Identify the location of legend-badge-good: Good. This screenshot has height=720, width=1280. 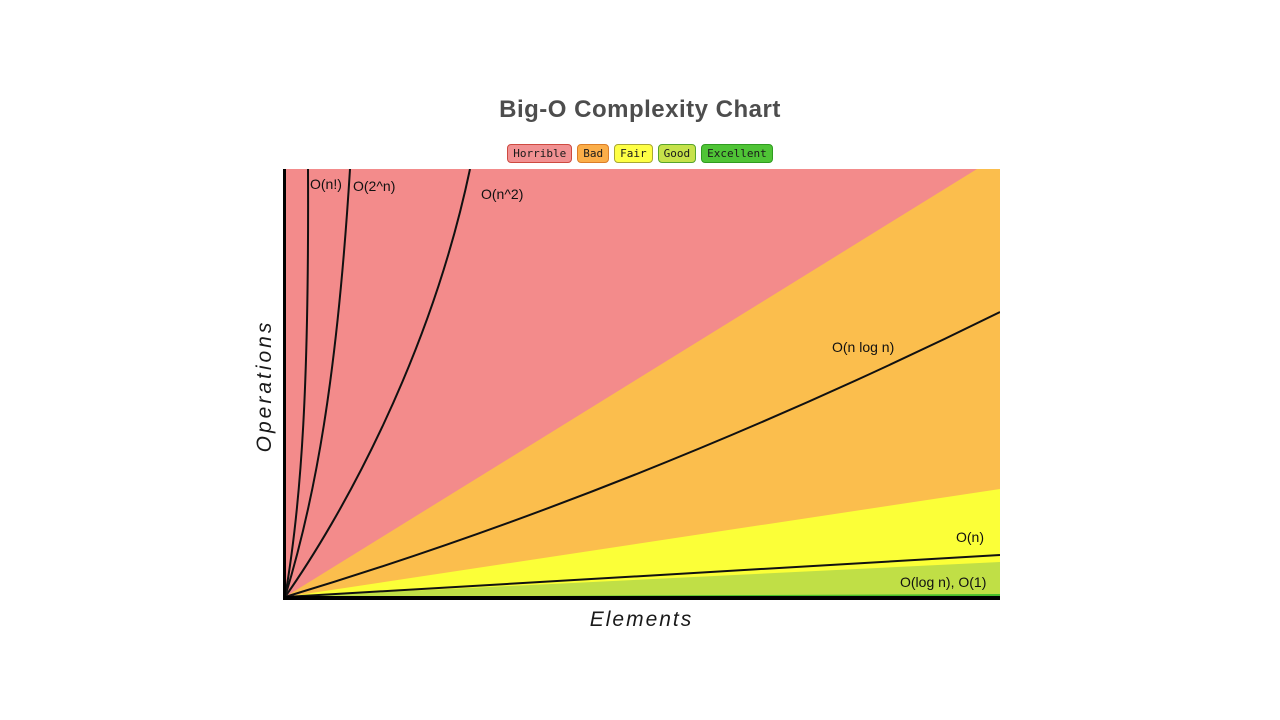
(677, 153).